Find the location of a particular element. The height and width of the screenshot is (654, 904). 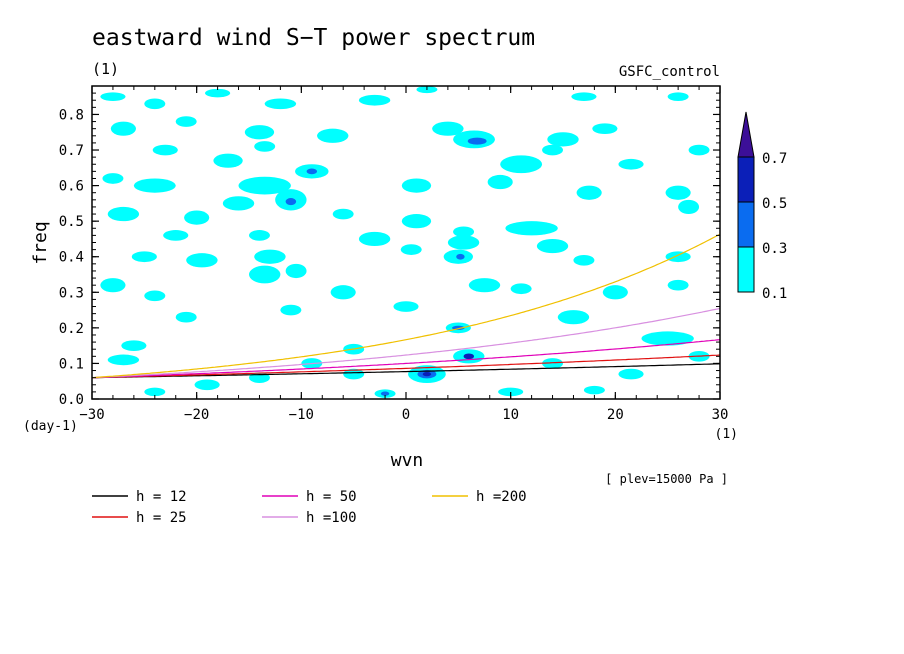

y-tick-label-0: 0.0 is located at coordinates (71, 400).